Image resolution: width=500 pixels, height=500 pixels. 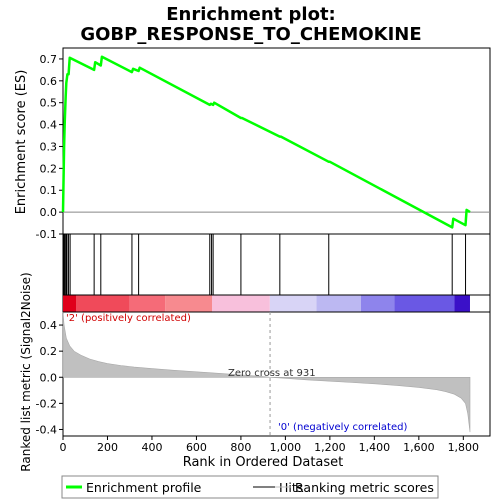 I want to click on es-tick-label: 0.1, so click(x=49, y=190).